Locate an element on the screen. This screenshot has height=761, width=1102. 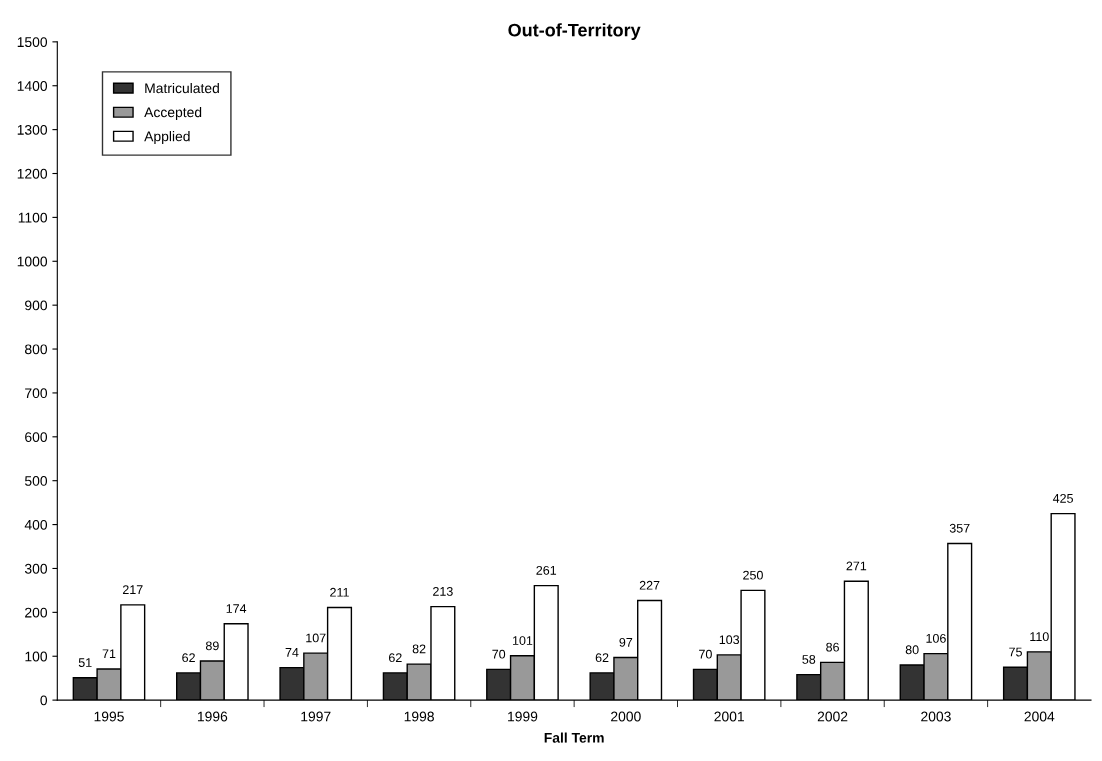
data-label: 250 is located at coordinates (753, 575).